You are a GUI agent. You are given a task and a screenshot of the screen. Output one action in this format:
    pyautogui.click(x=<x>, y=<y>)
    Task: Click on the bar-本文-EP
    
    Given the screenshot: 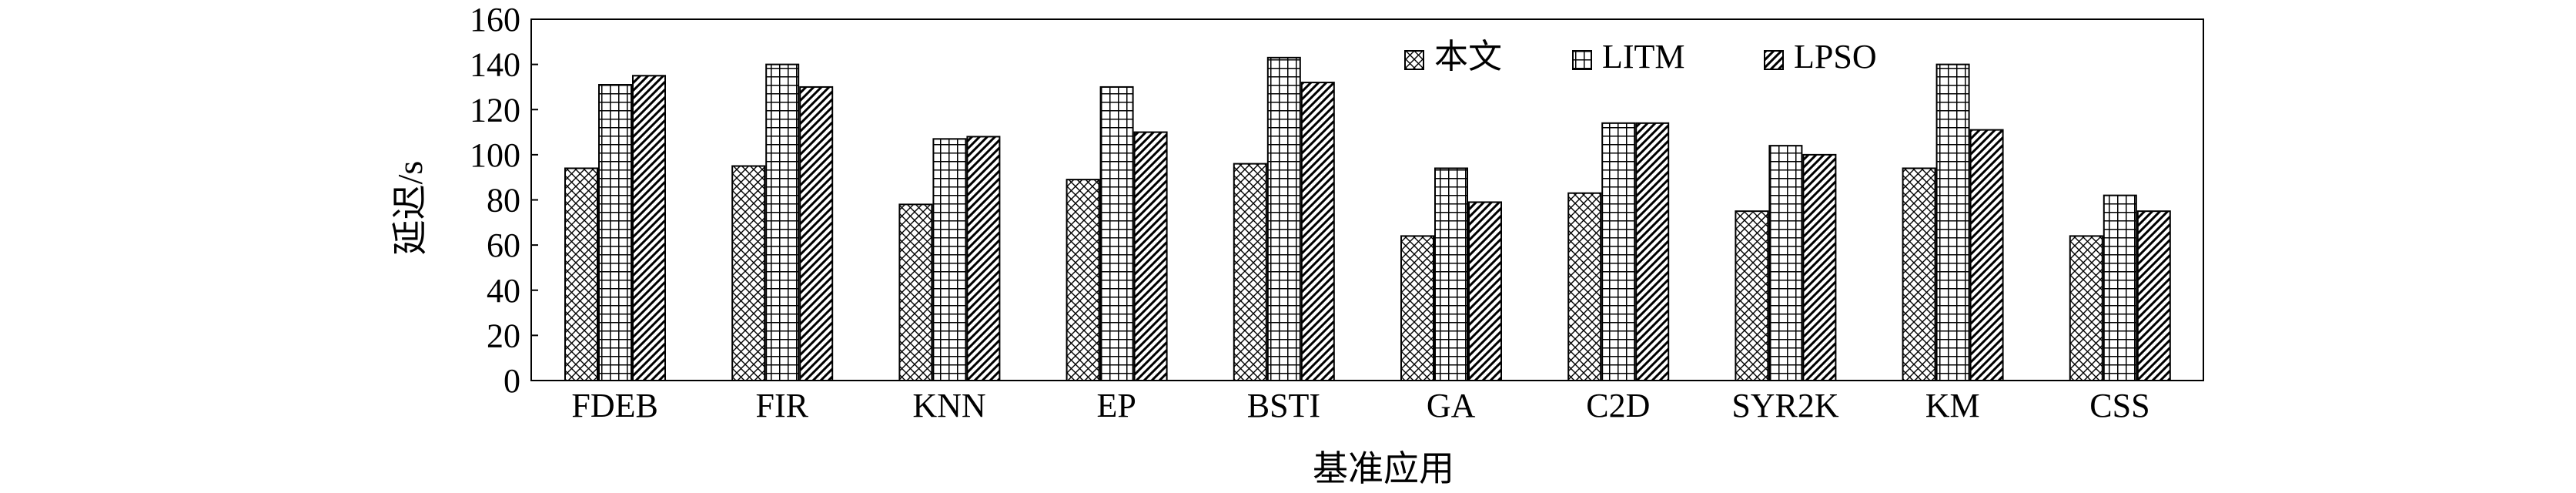 What is the action you would take?
    pyautogui.click(x=1083, y=280)
    